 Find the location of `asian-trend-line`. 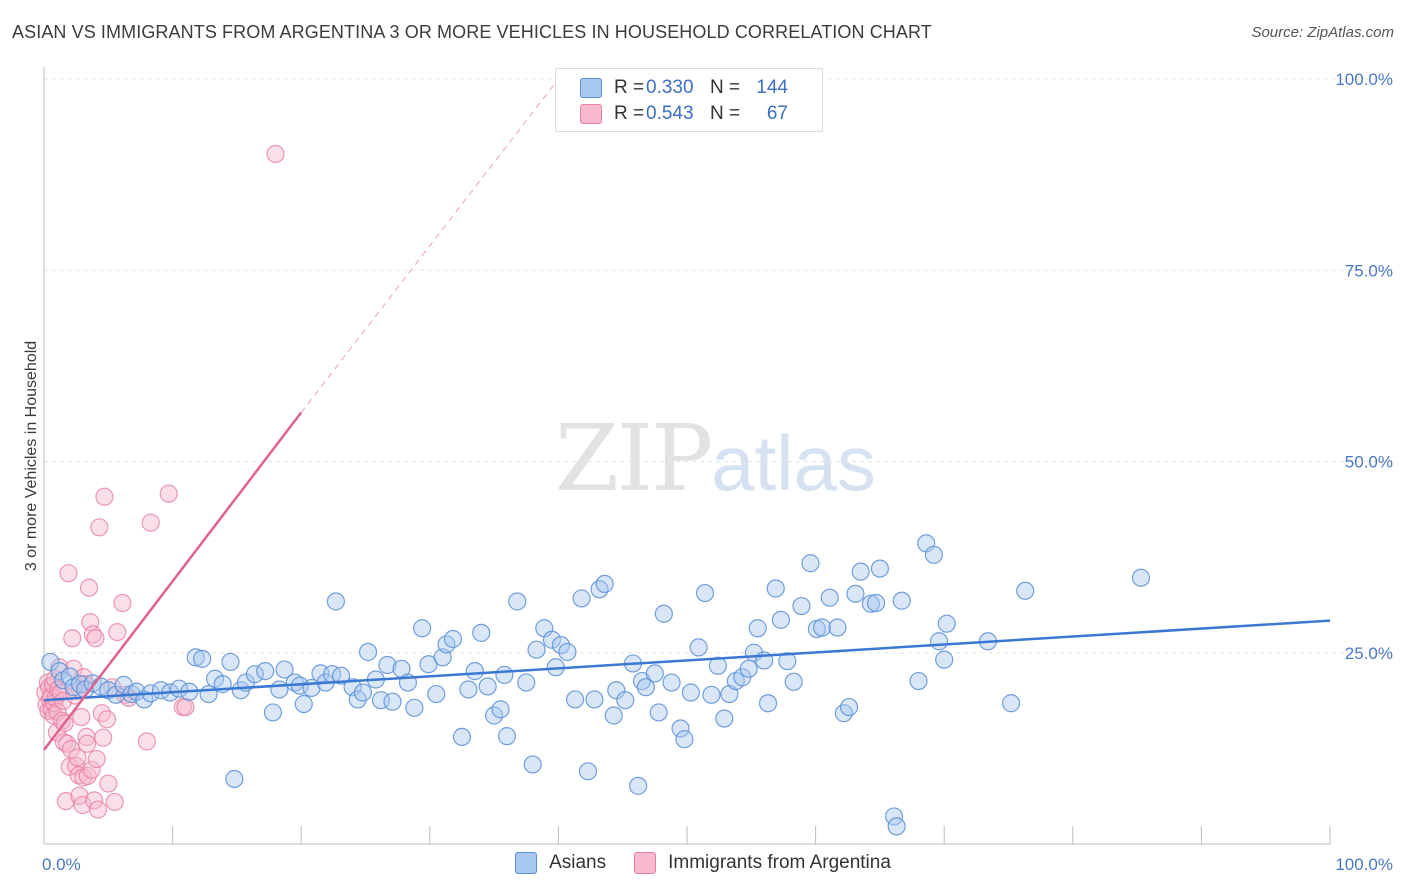

asian-trend-line is located at coordinates (687, 660).